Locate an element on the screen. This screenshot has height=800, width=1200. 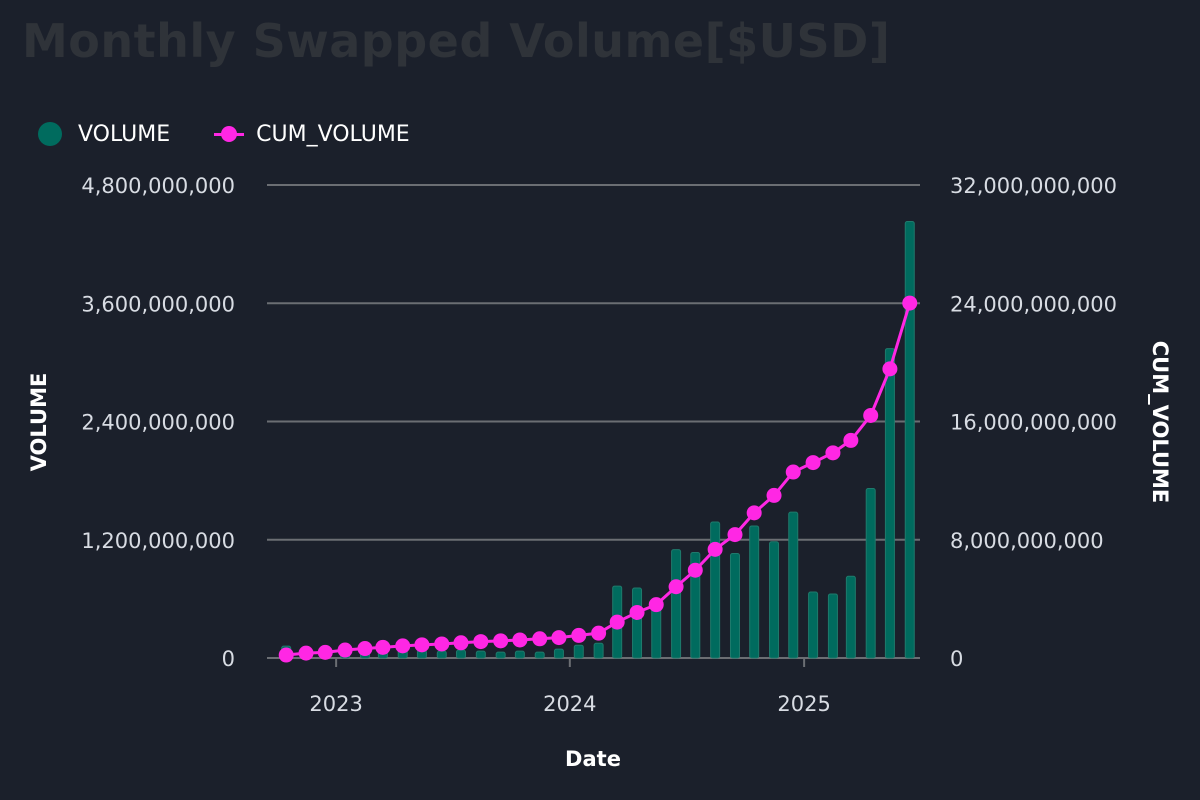
y-tick-label-left: 3,600,000,000 is located at coordinates (158, 304).